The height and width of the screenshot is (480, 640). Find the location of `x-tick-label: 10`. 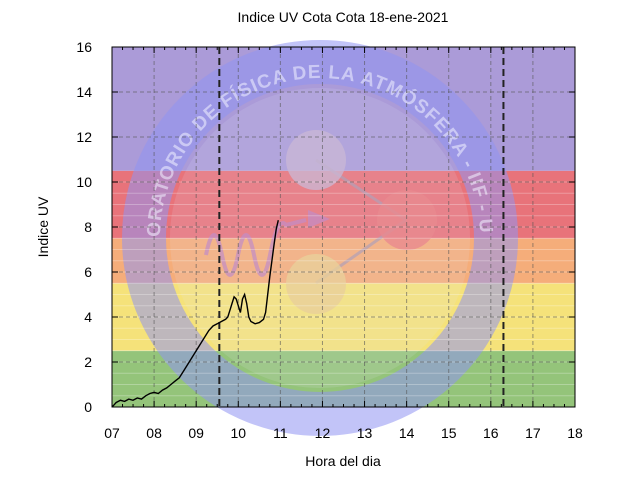

x-tick-label: 10 is located at coordinates (238, 433).